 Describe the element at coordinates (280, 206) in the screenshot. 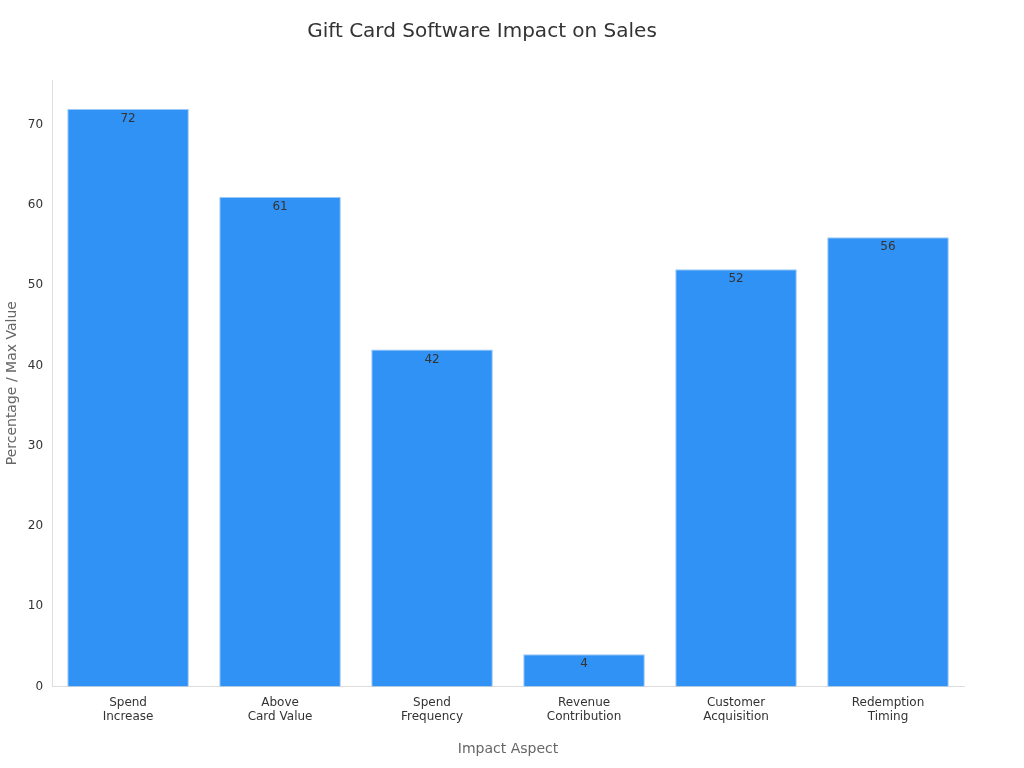

I see `data-label: 61` at that location.